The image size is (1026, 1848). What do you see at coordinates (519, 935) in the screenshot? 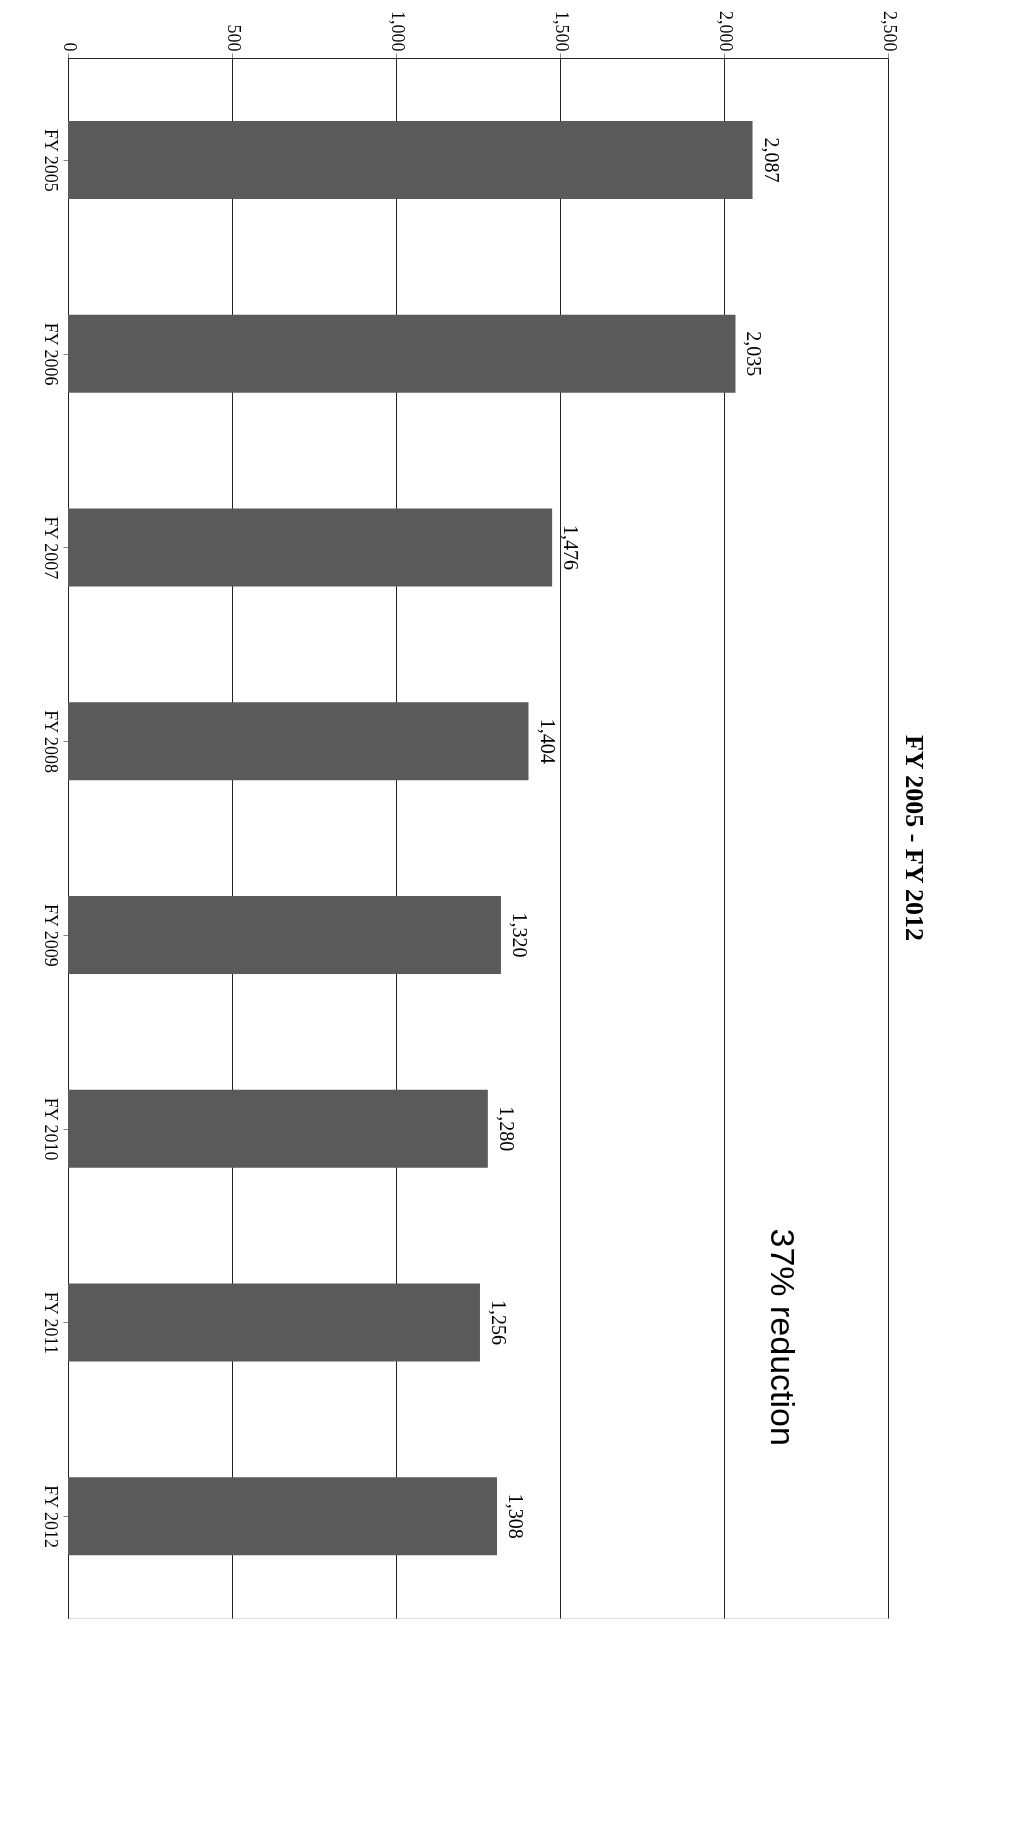
I see `data-label: 1,320` at bounding box center [519, 935].